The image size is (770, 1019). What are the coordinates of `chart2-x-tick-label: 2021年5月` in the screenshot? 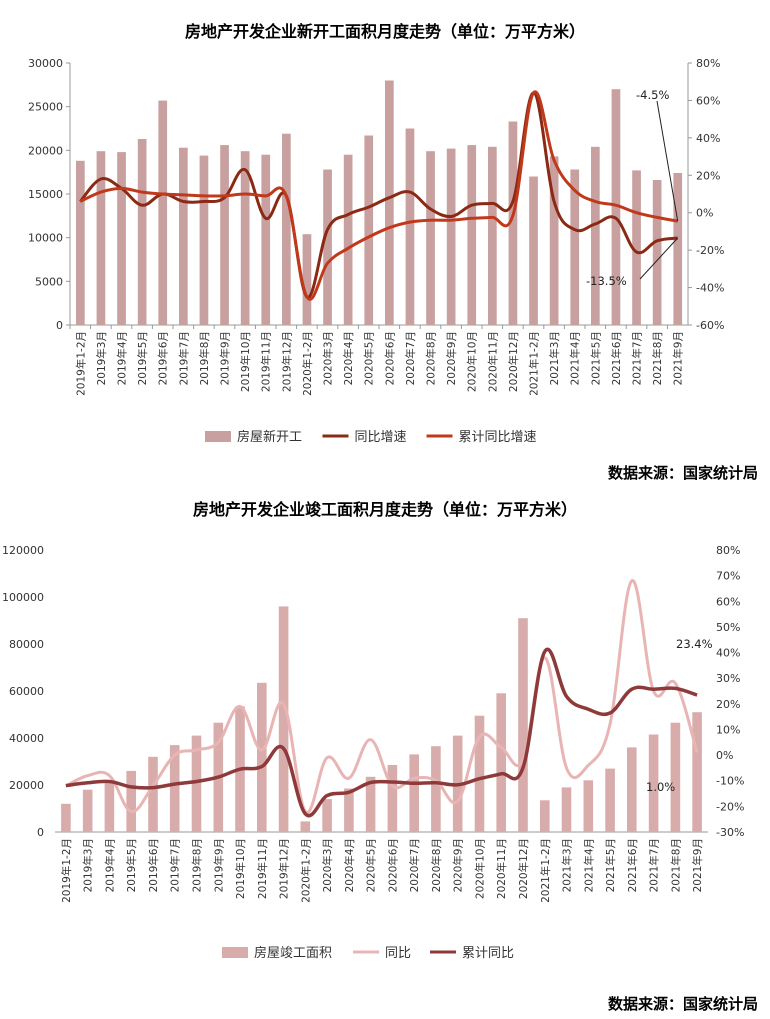 It's located at (610, 865).